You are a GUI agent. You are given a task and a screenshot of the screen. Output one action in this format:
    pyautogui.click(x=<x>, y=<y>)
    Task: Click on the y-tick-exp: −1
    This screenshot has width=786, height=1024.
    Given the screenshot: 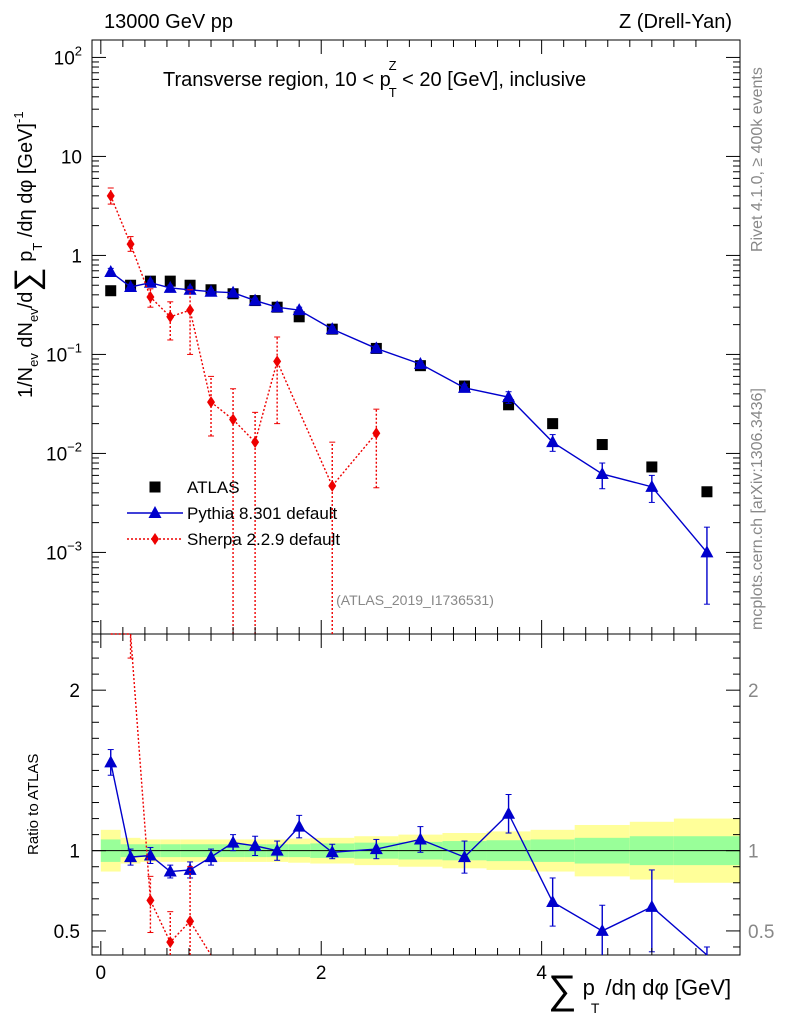 What is the action you would take?
    pyautogui.click(x=74, y=347)
    